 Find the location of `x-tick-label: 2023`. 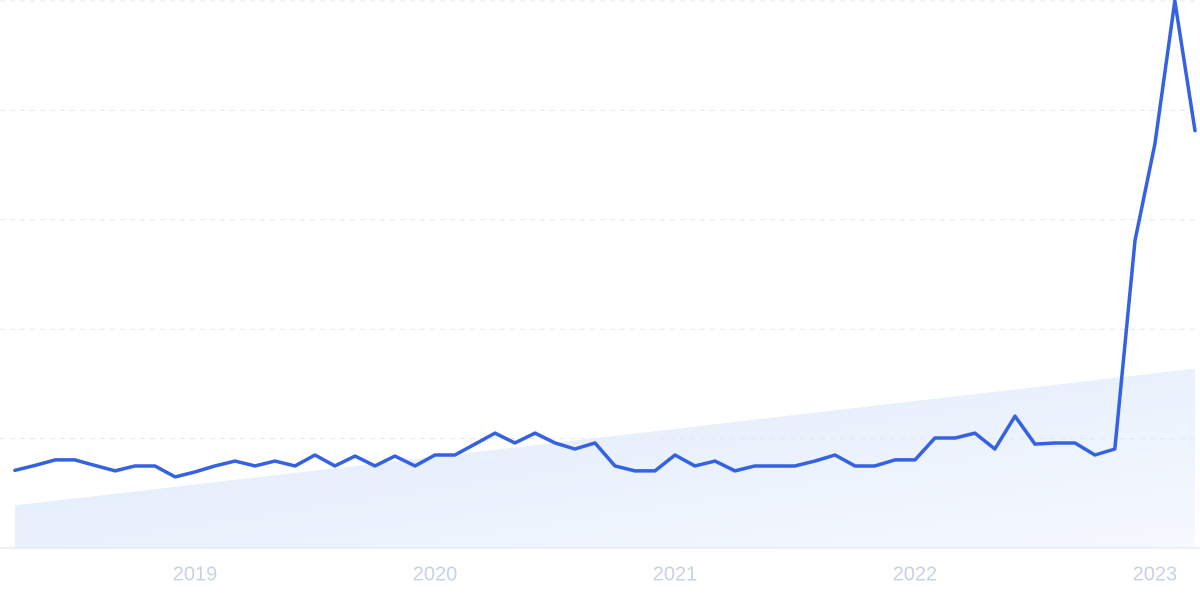

x-tick-label: 2023 is located at coordinates (1155, 574).